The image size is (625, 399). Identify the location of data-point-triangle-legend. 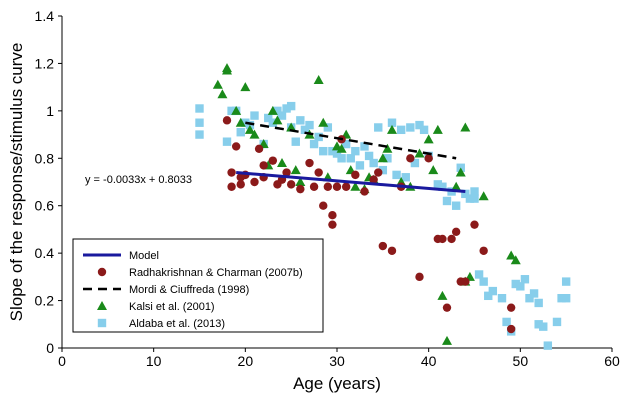
(102, 305).